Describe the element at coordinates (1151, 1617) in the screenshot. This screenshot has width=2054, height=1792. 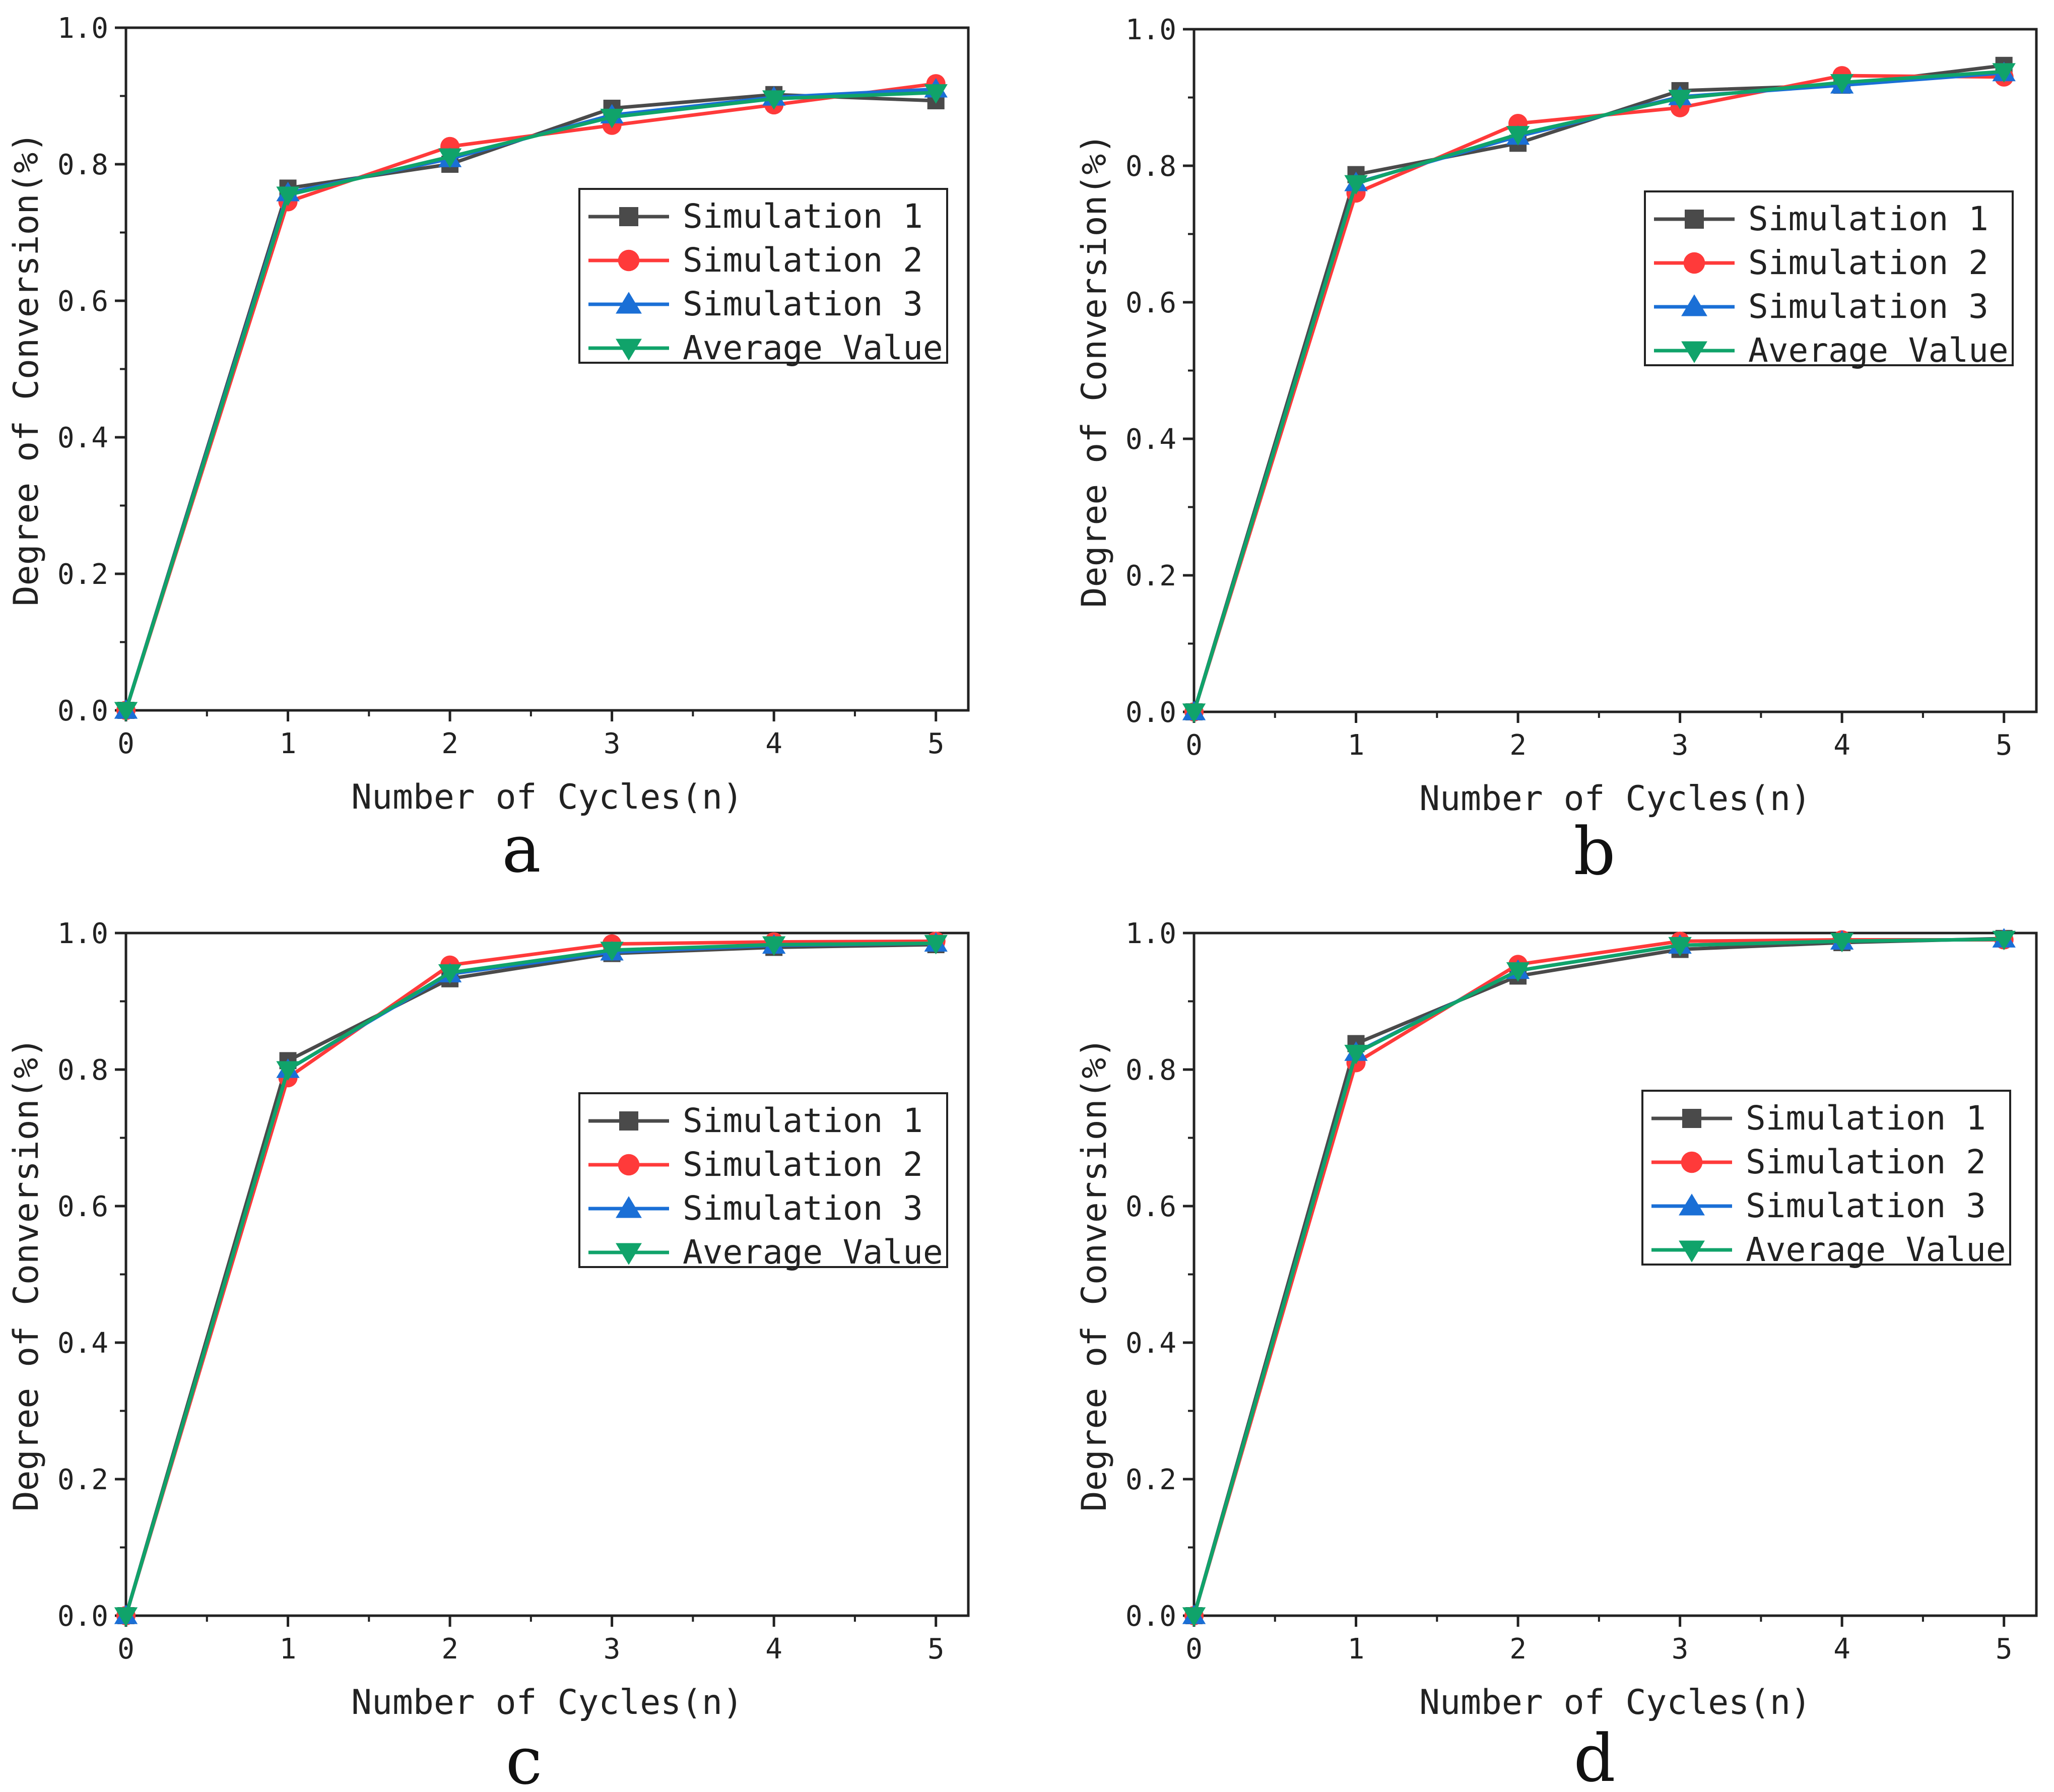
I see `y-tick-label: 0.0` at that location.